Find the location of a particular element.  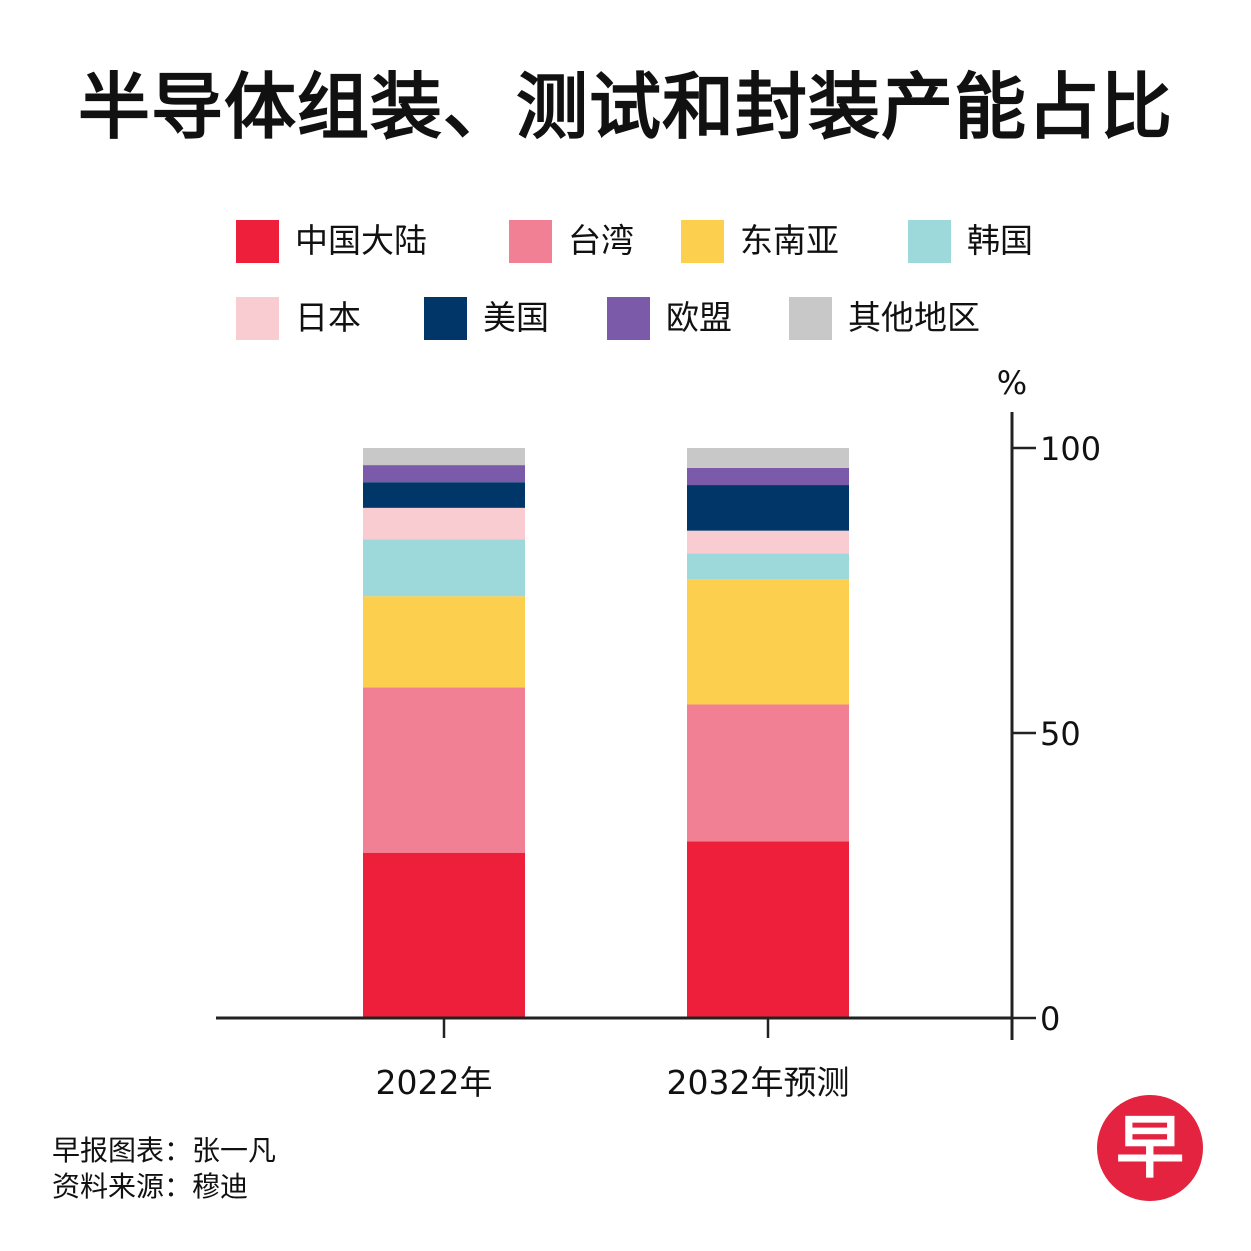

legend-label: 其他地区 is located at coordinates (914, 317).